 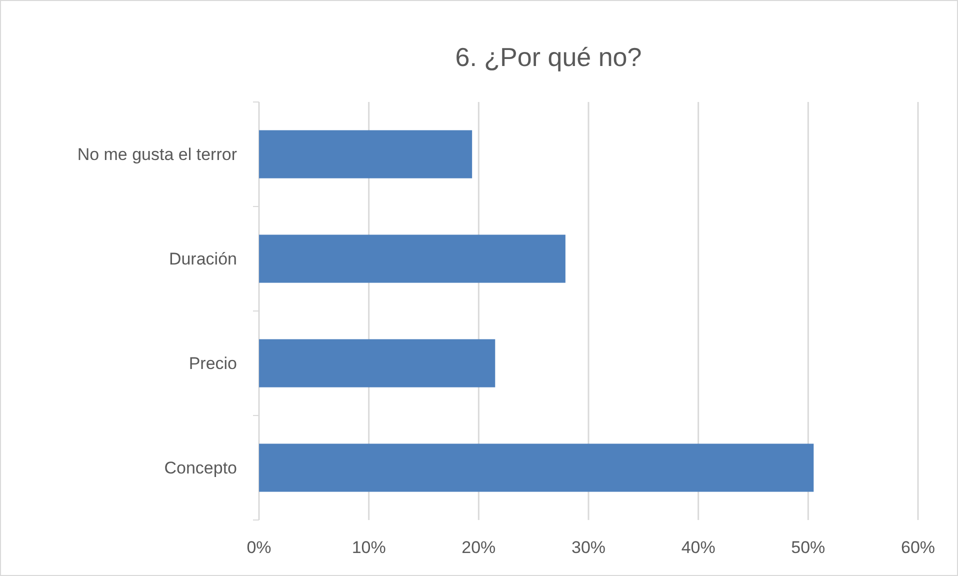 I want to click on y-tick-label: Duración, so click(x=202, y=259).